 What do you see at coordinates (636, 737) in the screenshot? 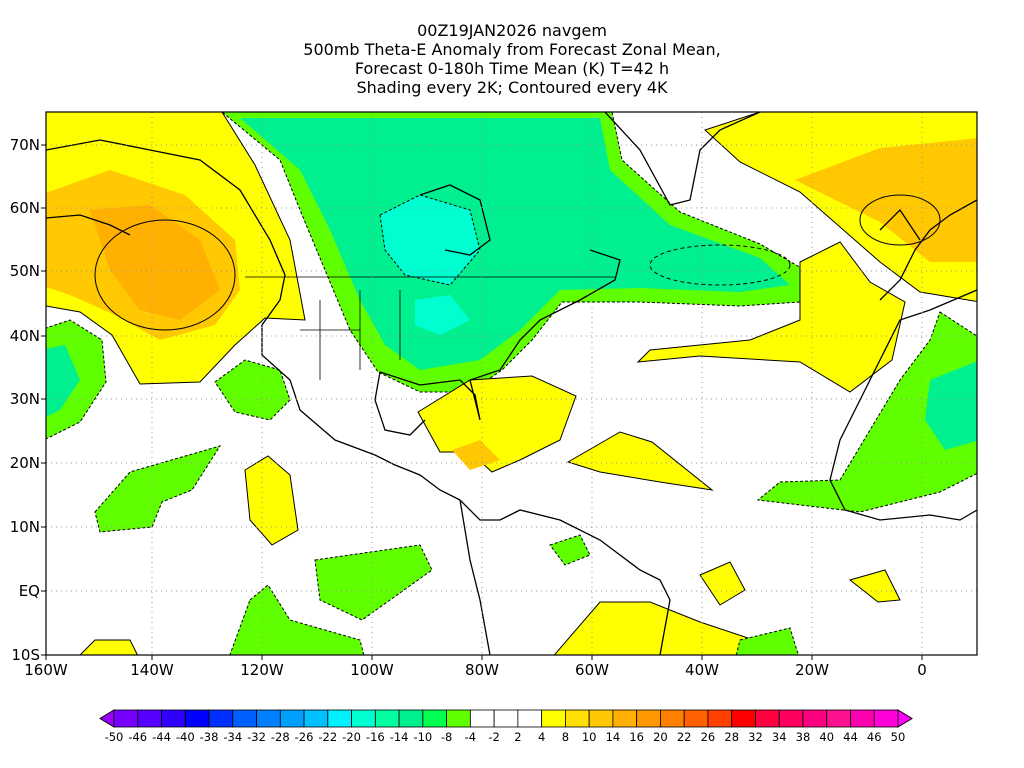
I see `colorbar-label: 16` at bounding box center [636, 737].